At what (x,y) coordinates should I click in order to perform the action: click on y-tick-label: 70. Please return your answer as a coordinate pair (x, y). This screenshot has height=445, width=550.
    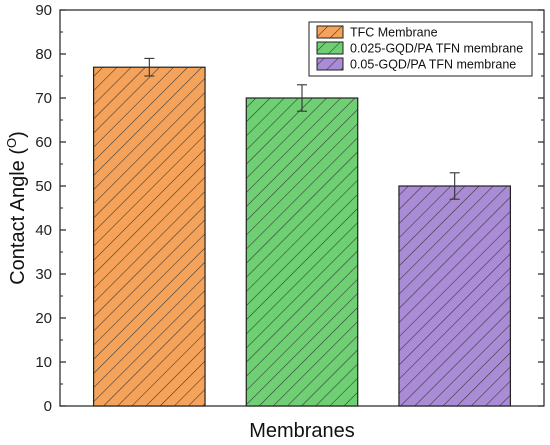
    Looking at the image, I should click on (43, 98).